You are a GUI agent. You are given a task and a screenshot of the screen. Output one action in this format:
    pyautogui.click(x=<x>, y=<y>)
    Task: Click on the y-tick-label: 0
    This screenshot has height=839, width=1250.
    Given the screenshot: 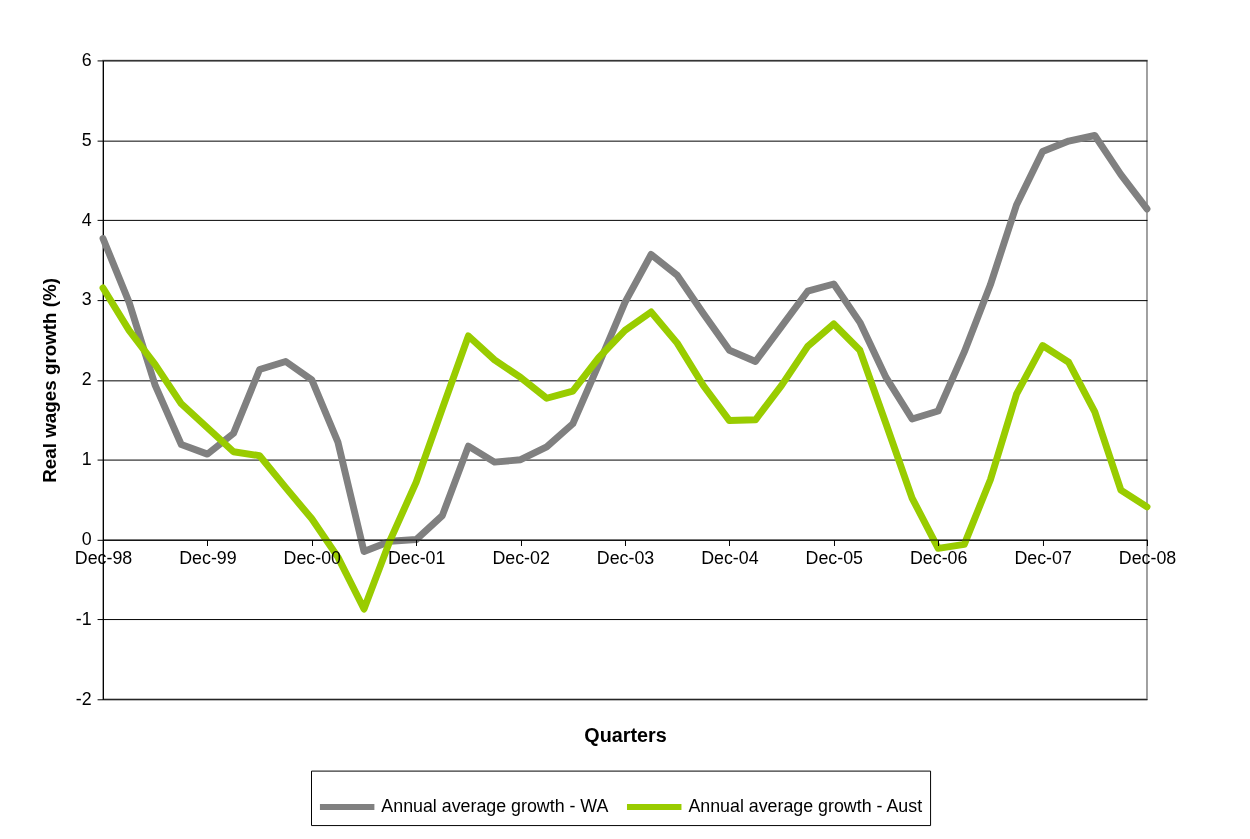 What is the action you would take?
    pyautogui.click(x=86, y=539)
    